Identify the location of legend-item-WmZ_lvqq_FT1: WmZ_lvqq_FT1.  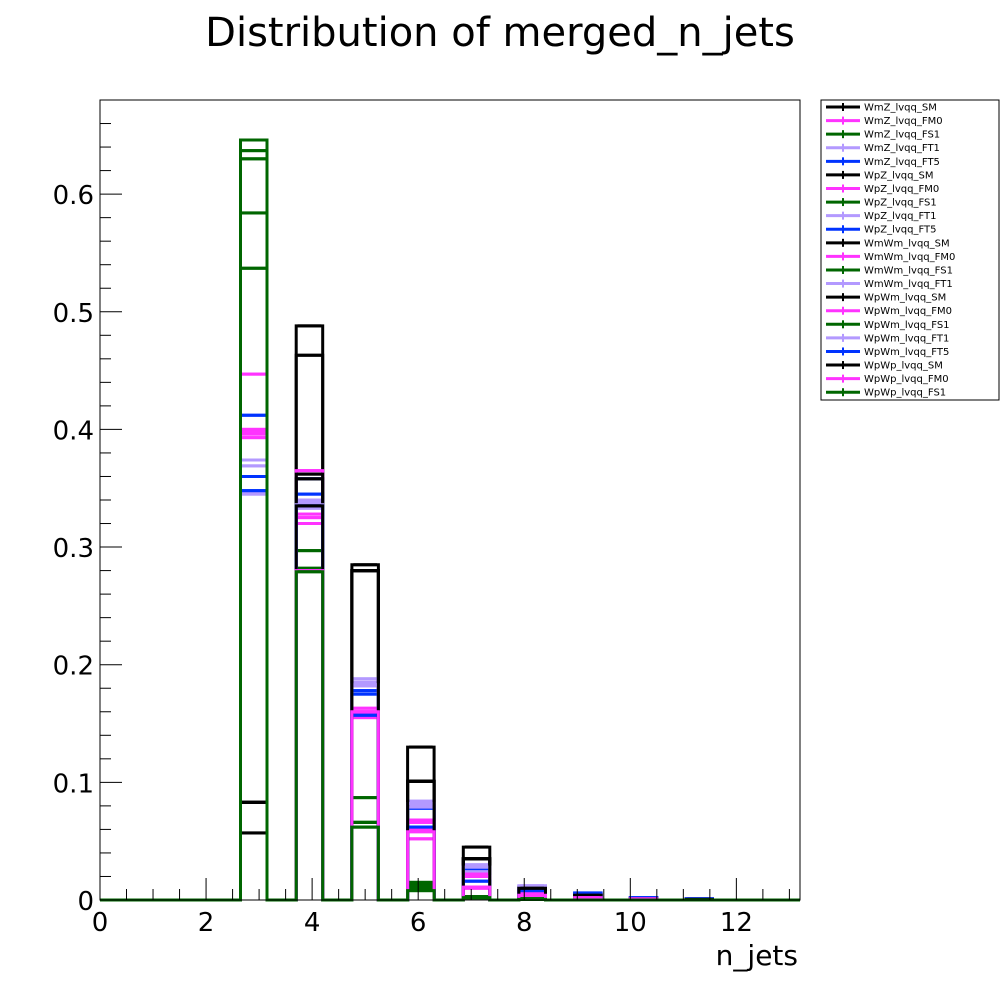
(883, 148).